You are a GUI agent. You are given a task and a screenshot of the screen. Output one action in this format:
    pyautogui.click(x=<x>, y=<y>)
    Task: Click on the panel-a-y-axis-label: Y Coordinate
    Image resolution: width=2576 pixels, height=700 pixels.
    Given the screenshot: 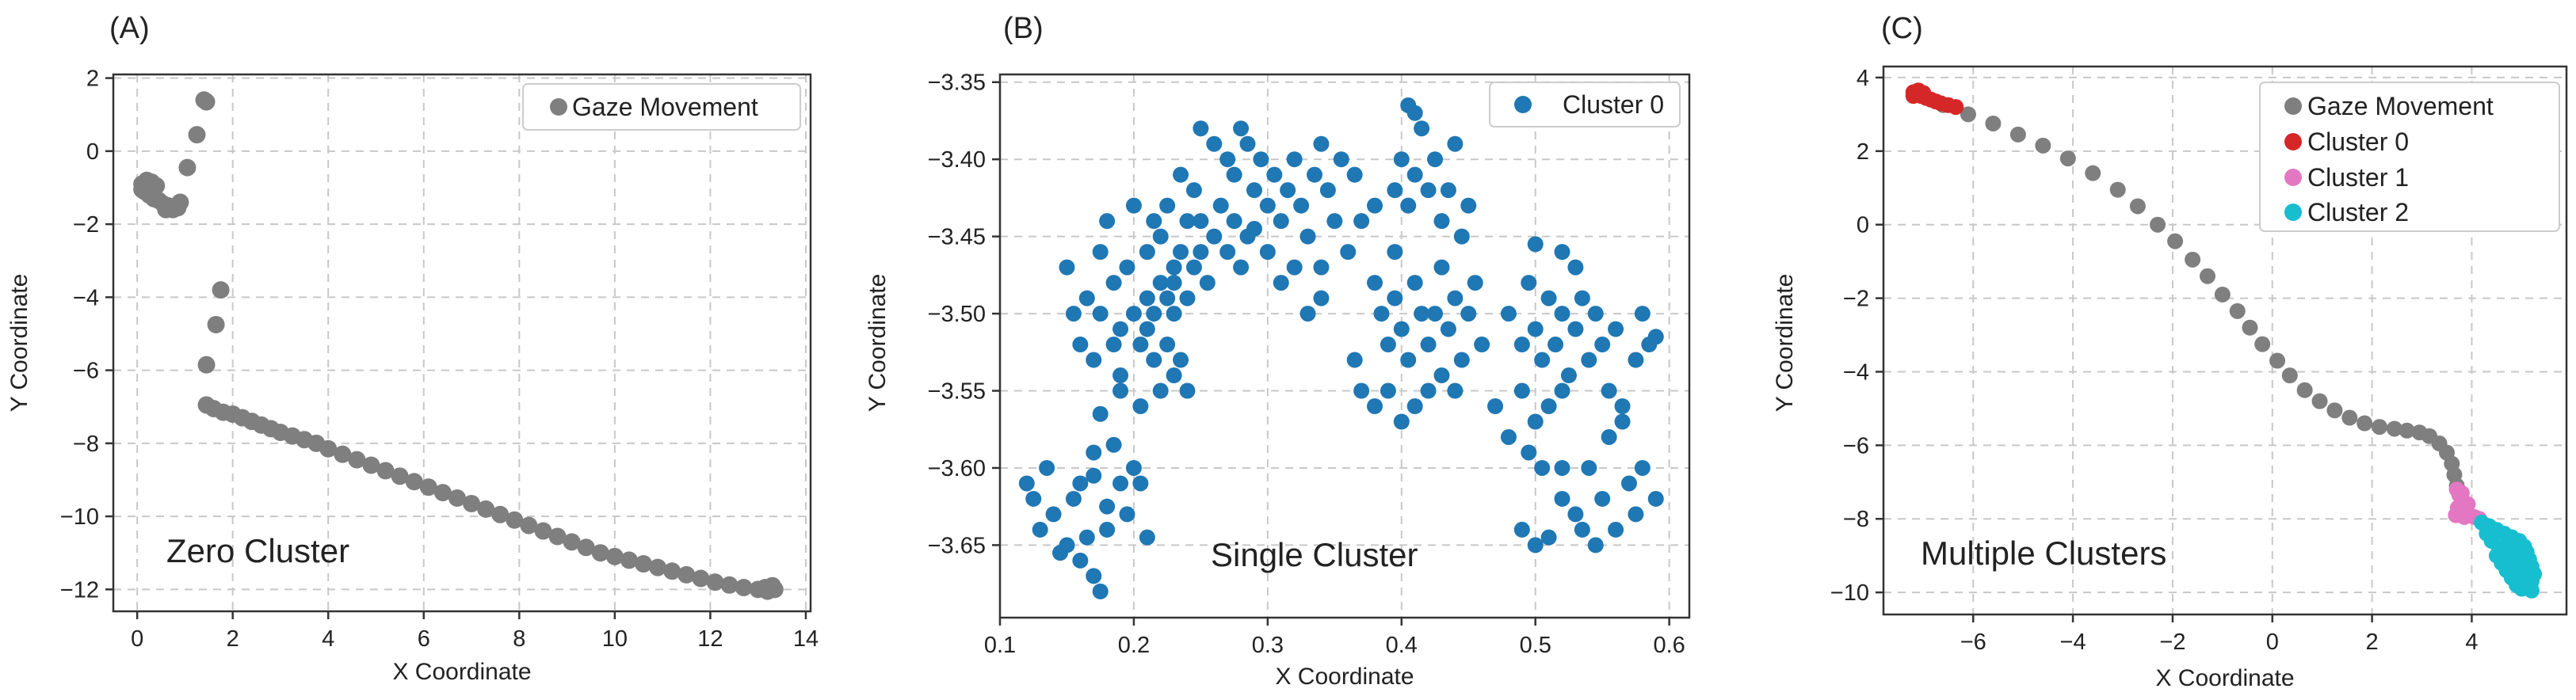 What is the action you would take?
    pyautogui.click(x=19, y=343)
    